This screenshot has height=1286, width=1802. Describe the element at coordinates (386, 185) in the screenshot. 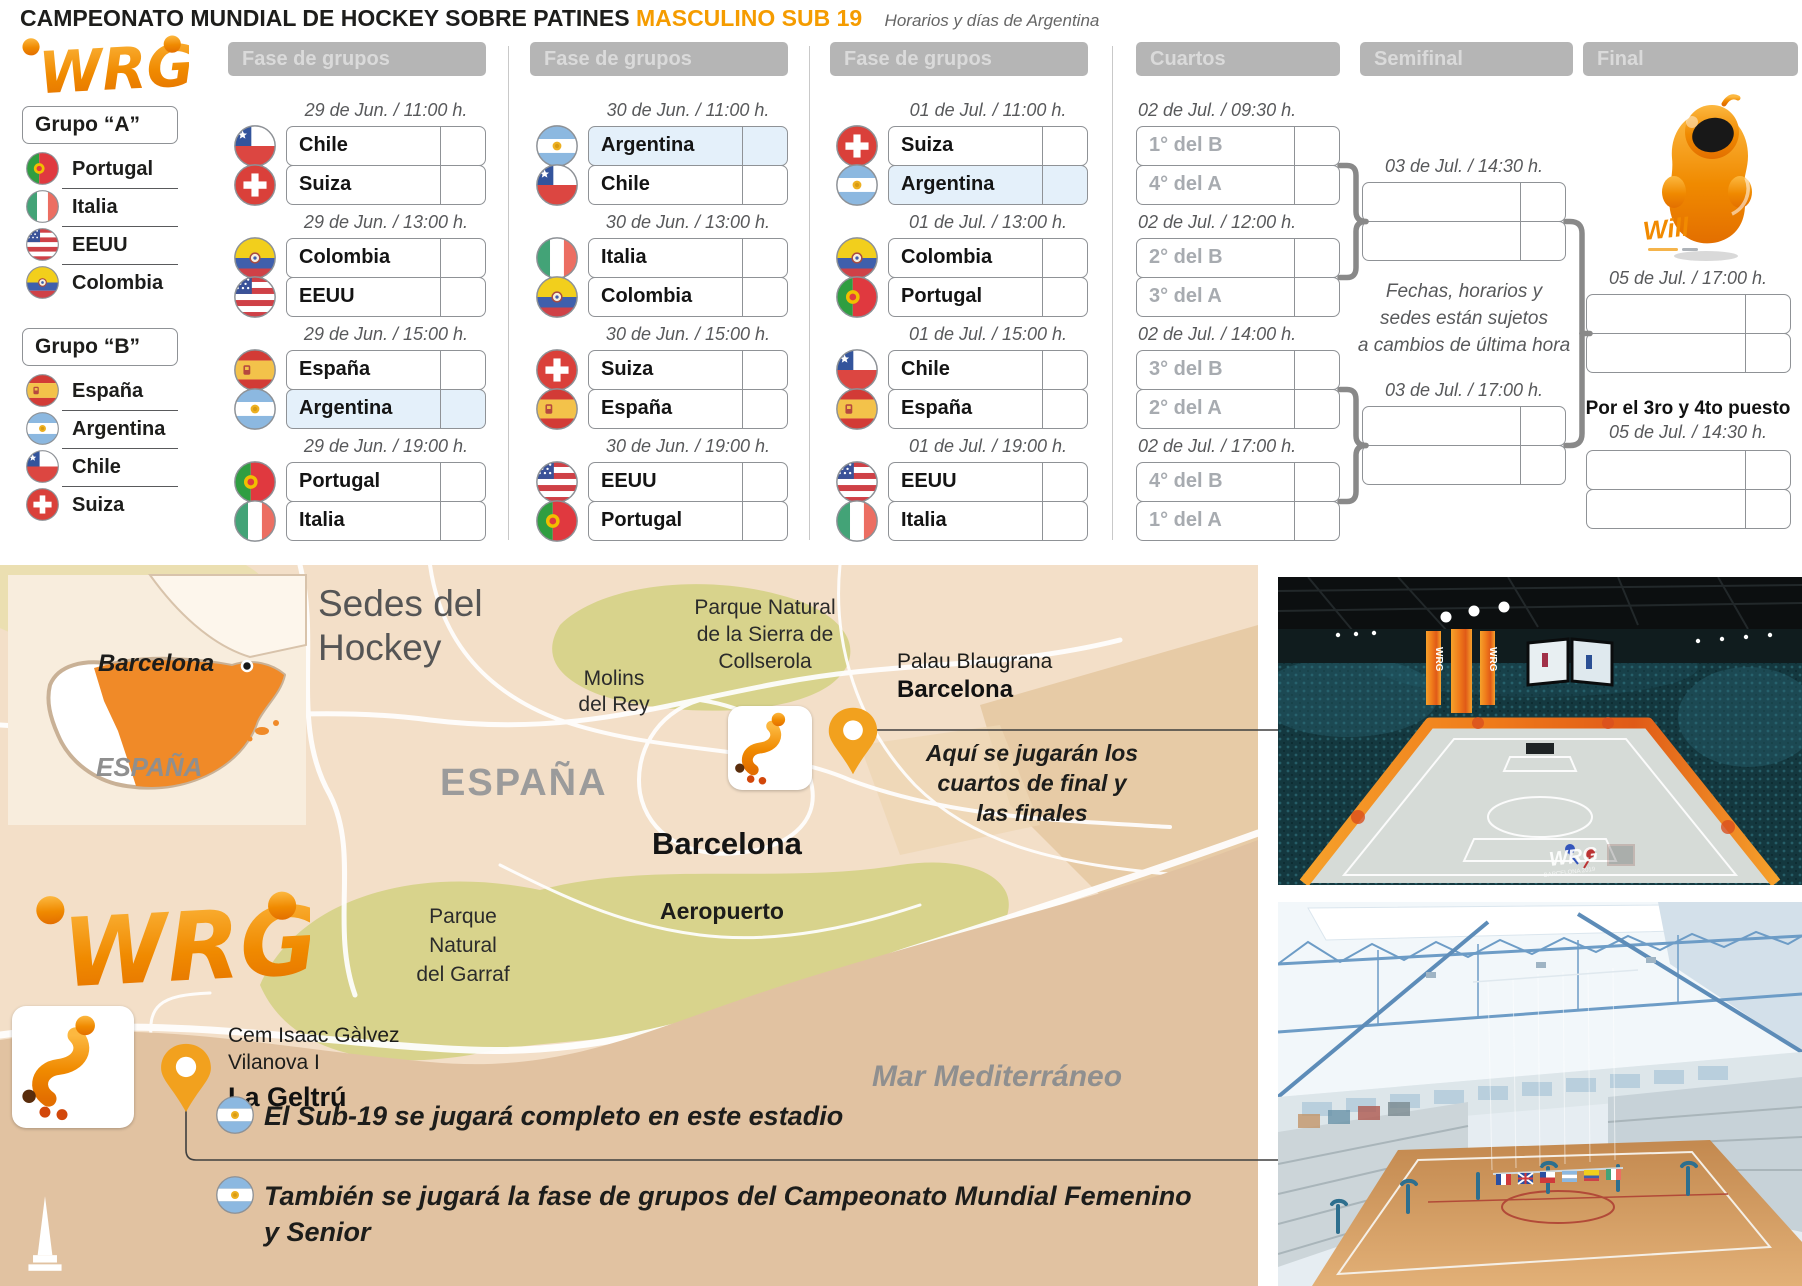

I see `team-row-suiza: Suiza` at that location.